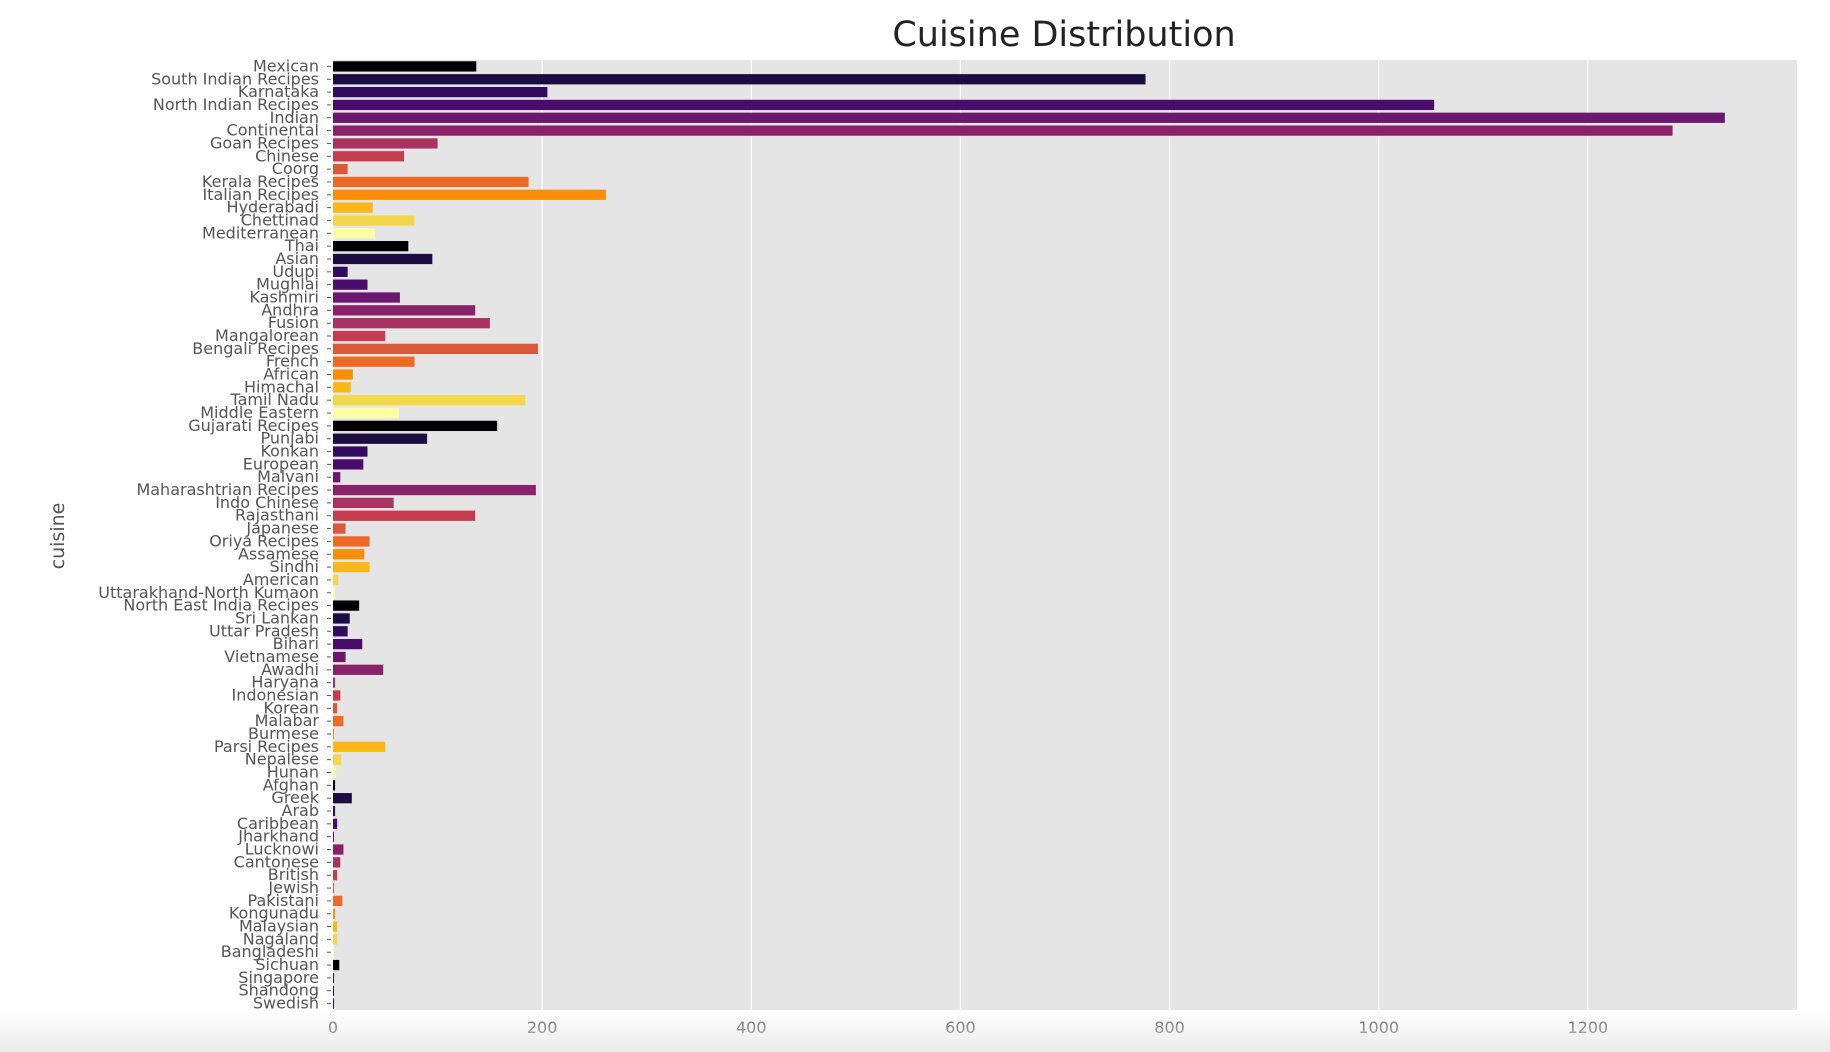 The height and width of the screenshot is (1052, 1830). I want to click on x-tick-label: 400, so click(751, 1027).